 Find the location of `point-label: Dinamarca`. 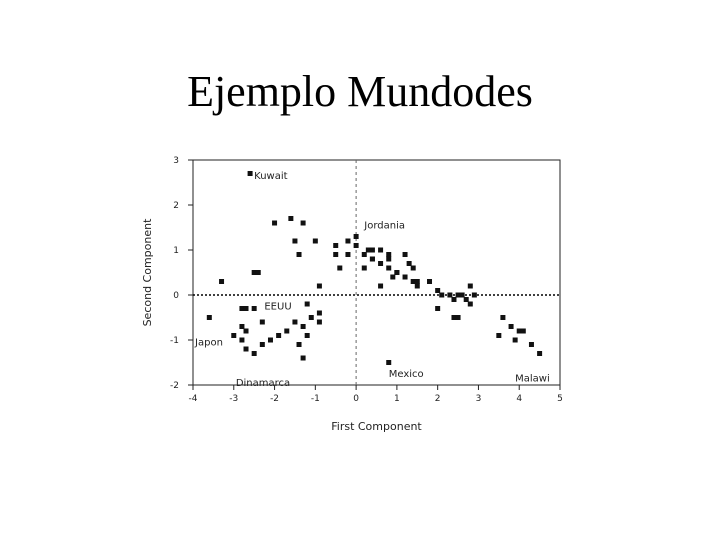

point-label: Dinamarca is located at coordinates (263, 383).